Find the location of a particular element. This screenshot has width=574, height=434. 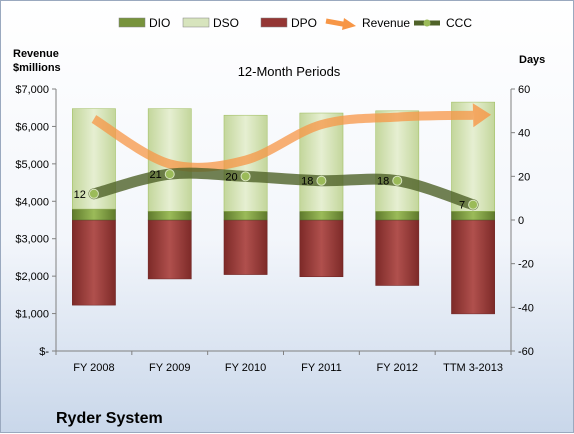

x-tick-label: FY 2008 is located at coordinates (93, 368).